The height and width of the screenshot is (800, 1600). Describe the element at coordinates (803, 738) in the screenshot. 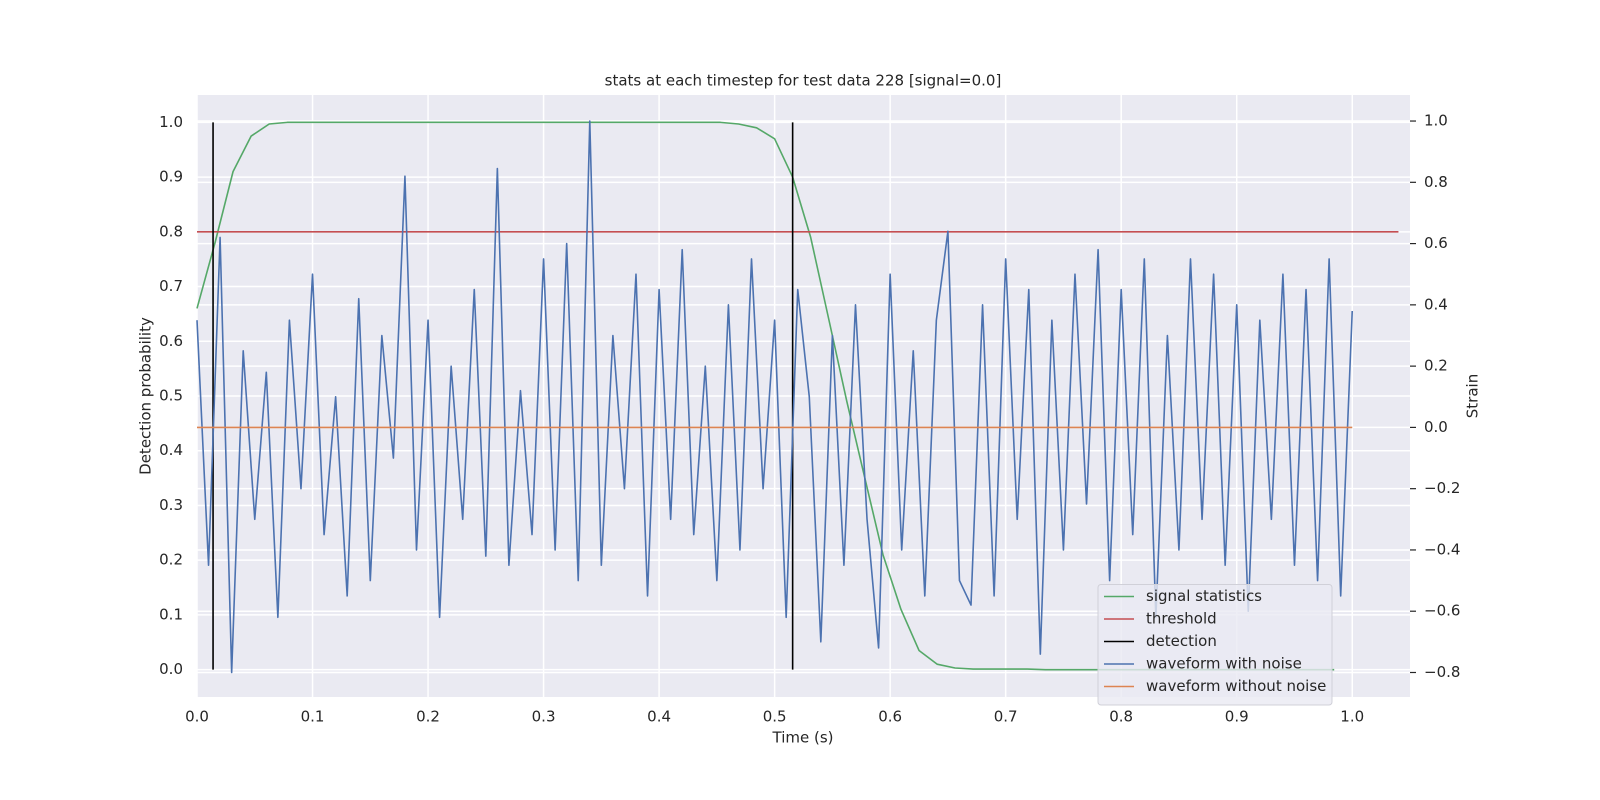

I see `x-axis-label: Time (s)` at that location.